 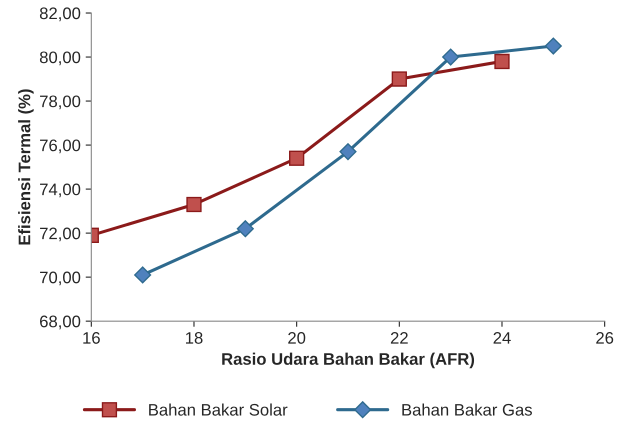 What do you see at coordinates (91, 338) in the screenshot?
I see `x-tick-label: 16` at bounding box center [91, 338].